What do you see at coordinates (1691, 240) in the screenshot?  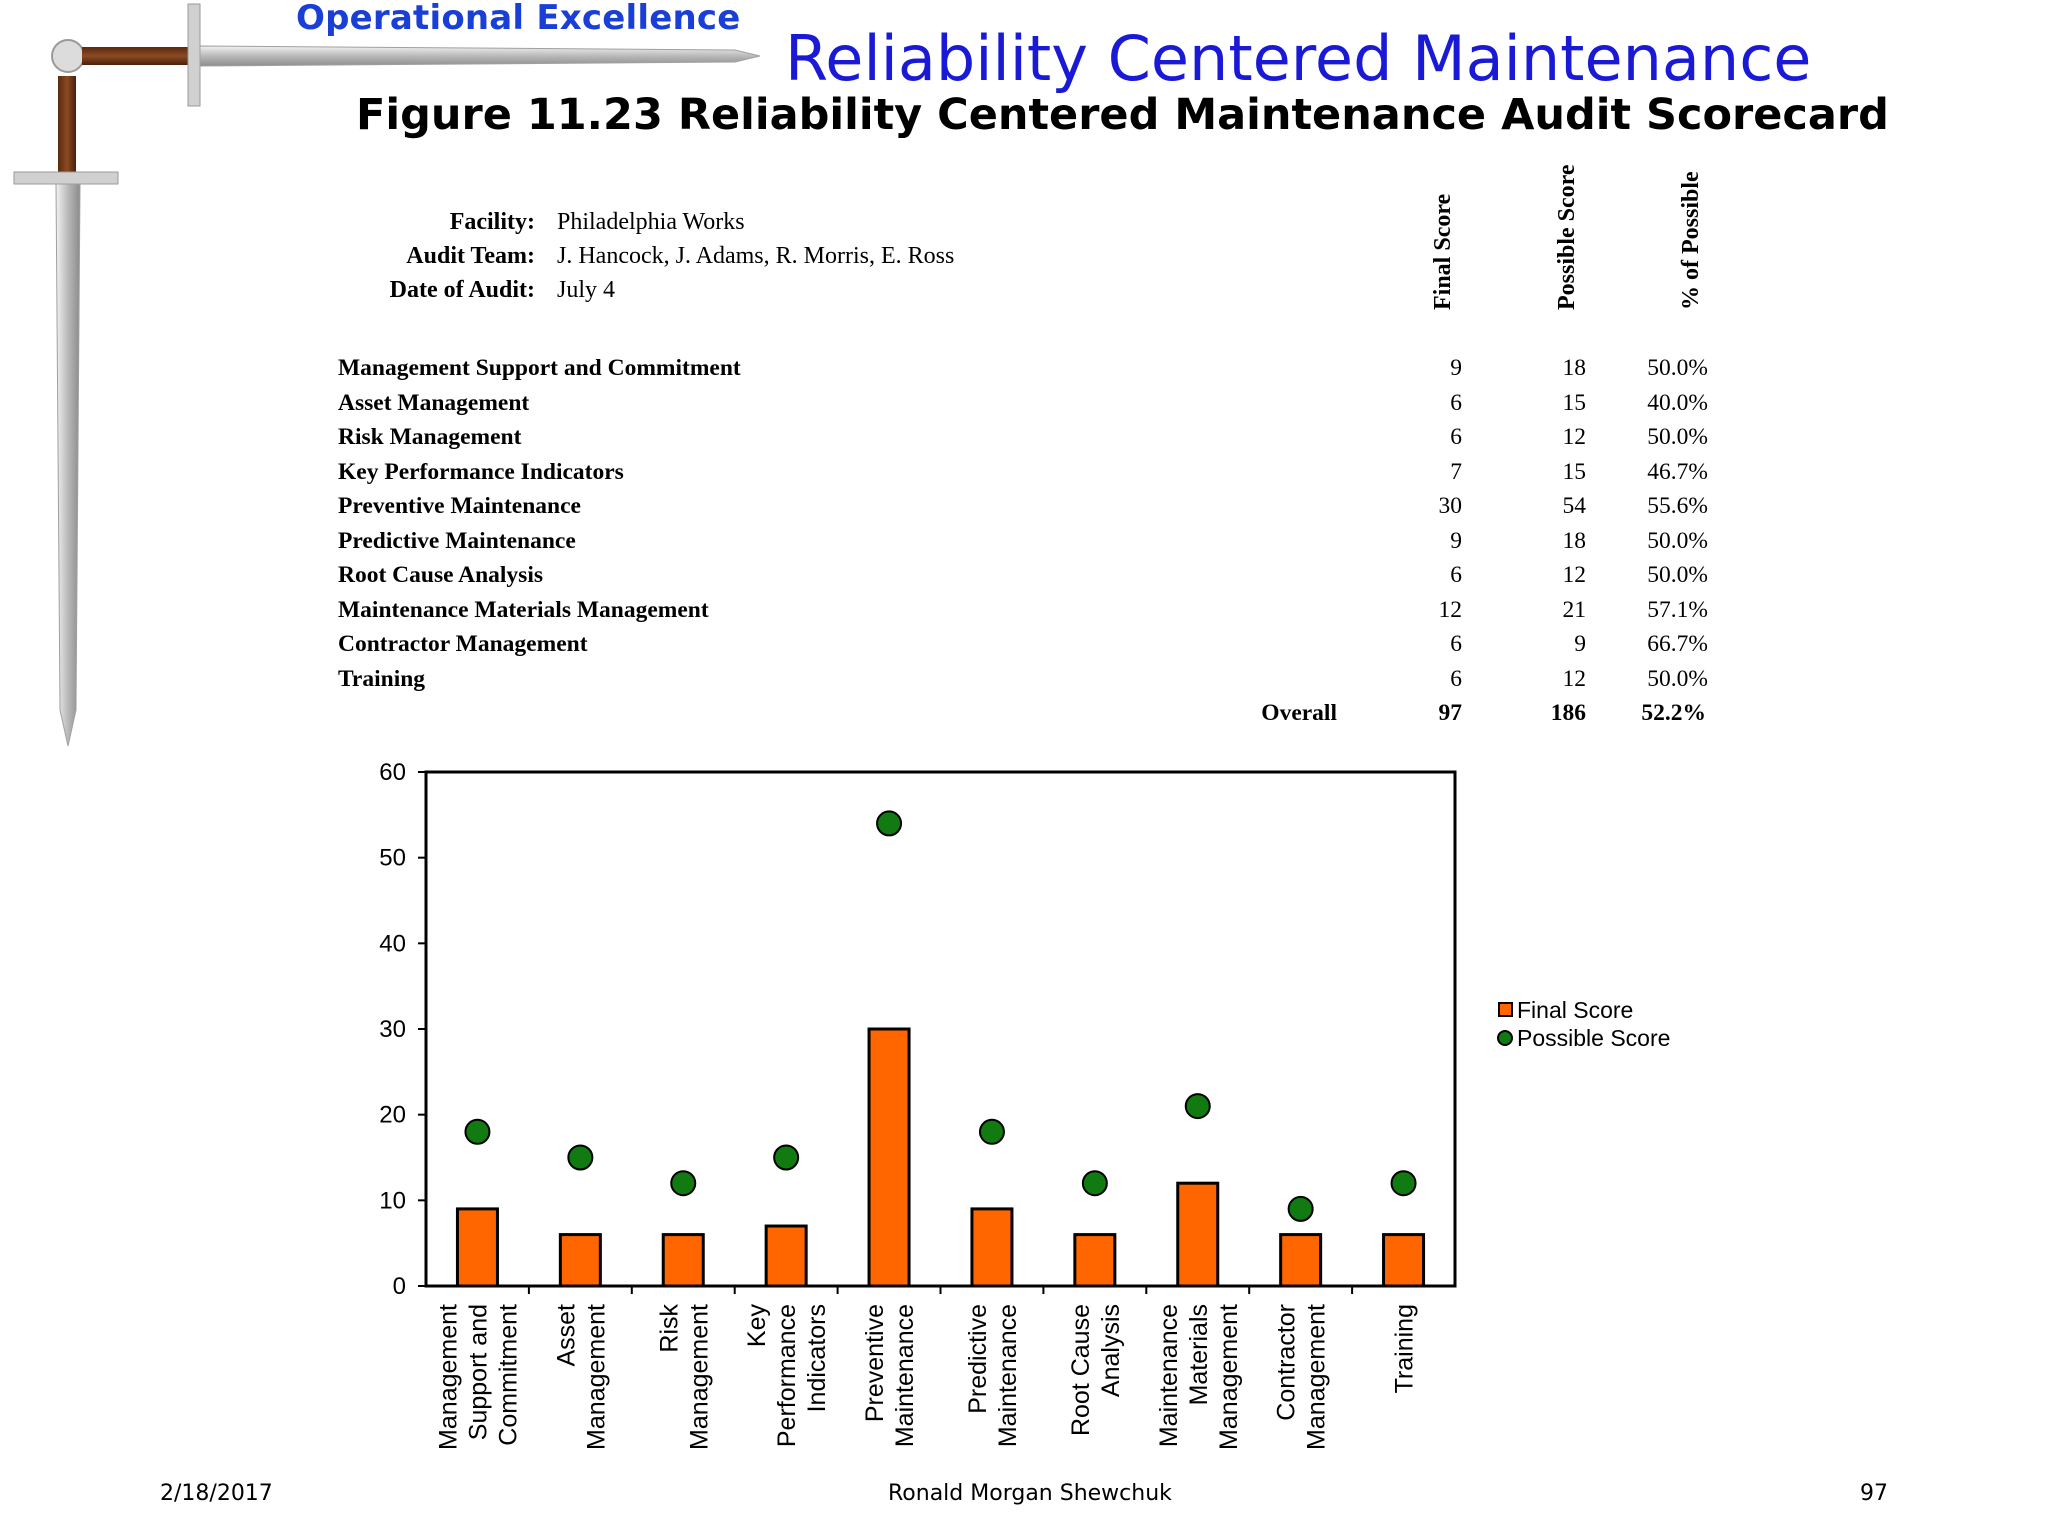 I see `column-header-pct-possible: % of Possible` at bounding box center [1691, 240].